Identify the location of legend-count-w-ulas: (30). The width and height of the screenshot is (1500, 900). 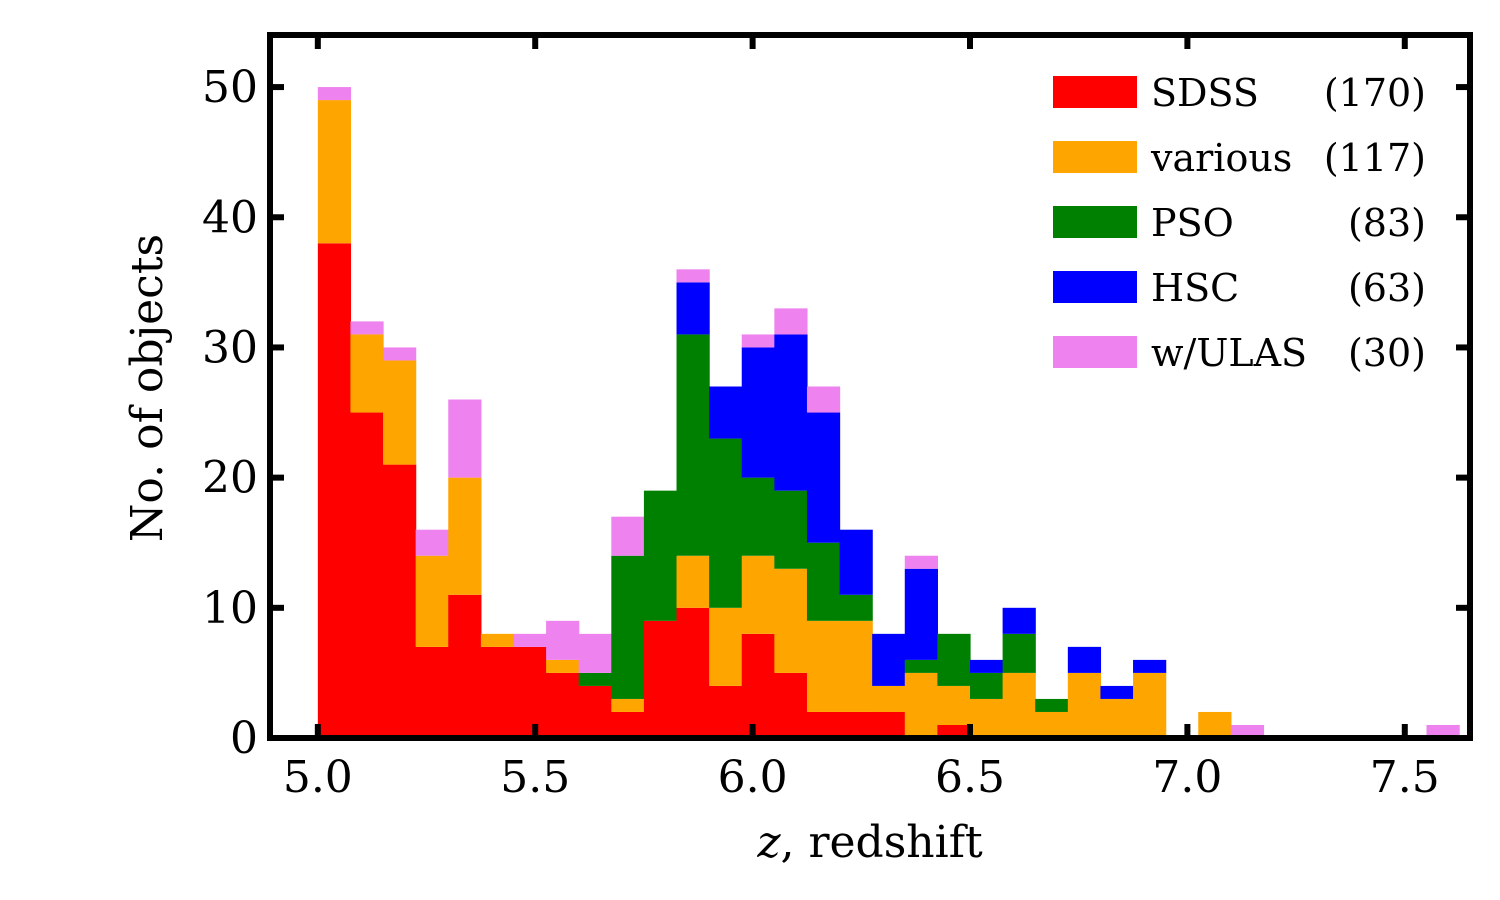
(1387, 353).